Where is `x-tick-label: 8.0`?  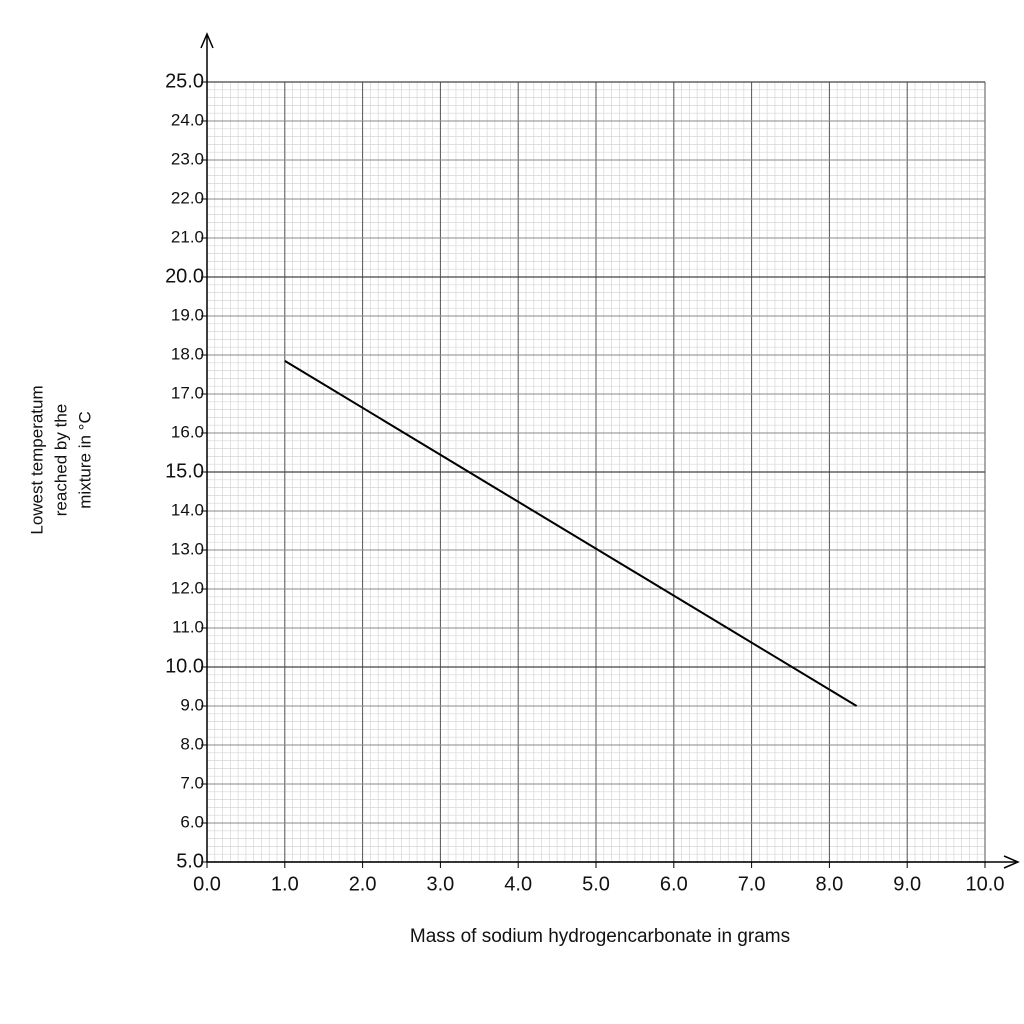
x-tick-label: 8.0 is located at coordinates (829, 884).